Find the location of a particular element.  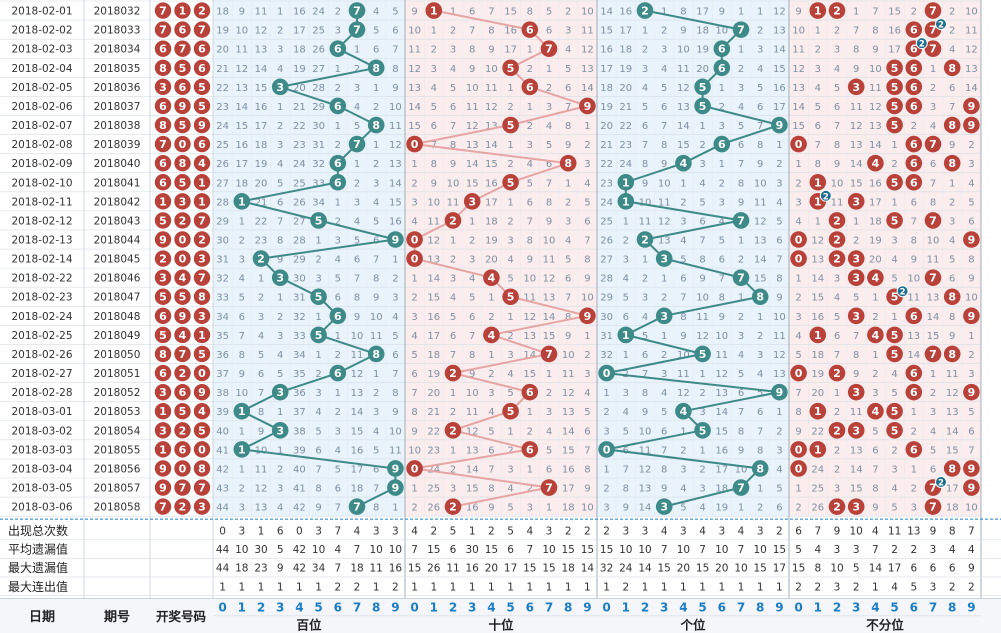

footer-digit: 3 is located at coordinates (280, 608).